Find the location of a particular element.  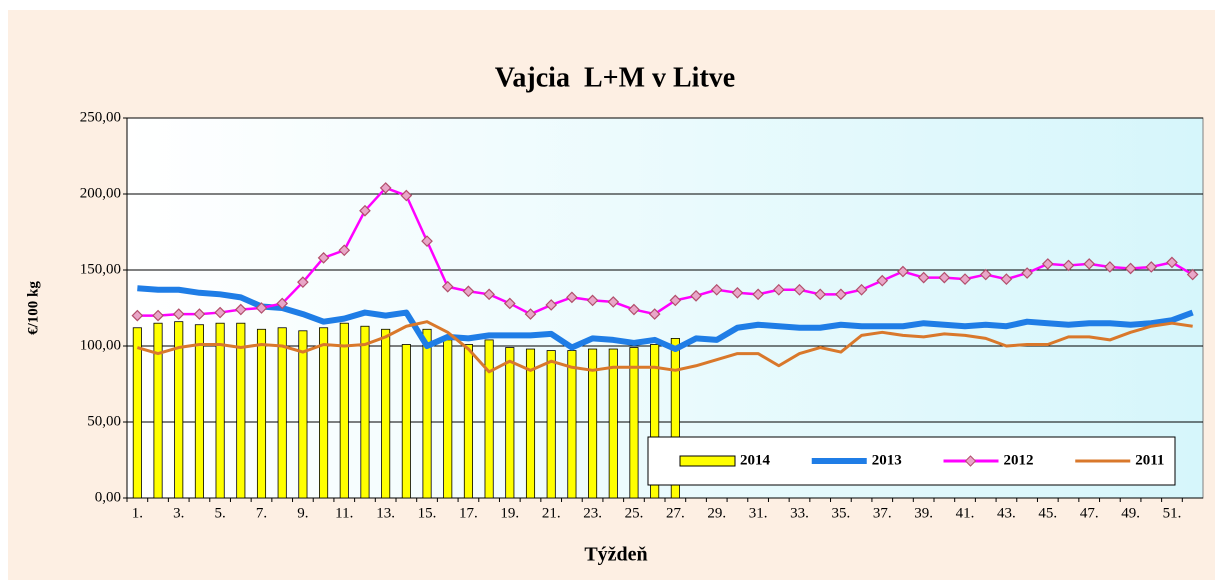

x-tick-label: 13. is located at coordinates (385, 513).